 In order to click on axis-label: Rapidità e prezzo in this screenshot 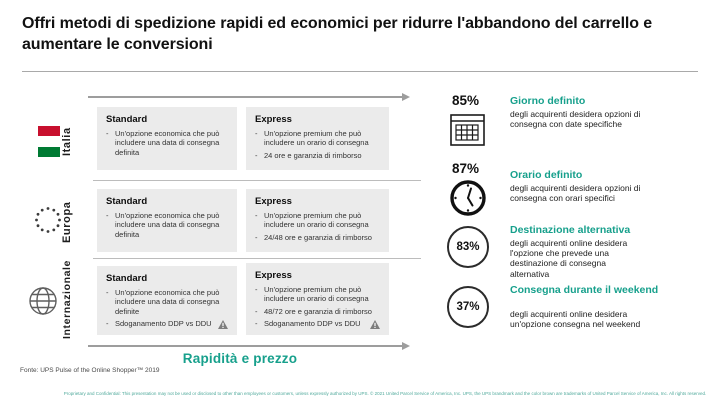, I will do `click(240, 358)`.